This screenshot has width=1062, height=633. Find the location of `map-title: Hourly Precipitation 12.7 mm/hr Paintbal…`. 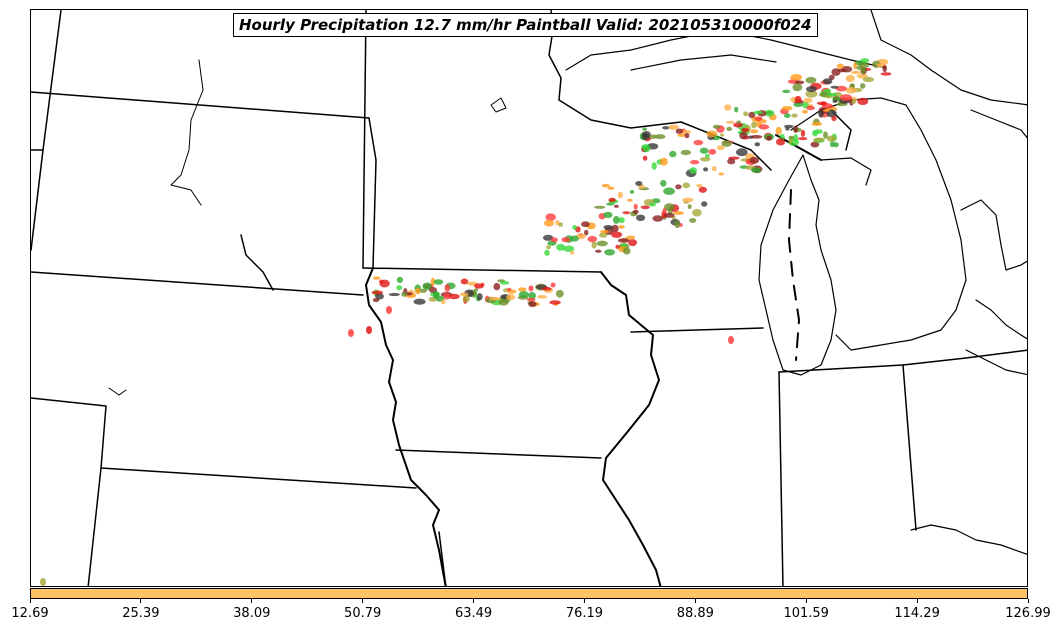

map-title: Hourly Precipitation 12.7 mm/hr Paintbal… is located at coordinates (525, 25).